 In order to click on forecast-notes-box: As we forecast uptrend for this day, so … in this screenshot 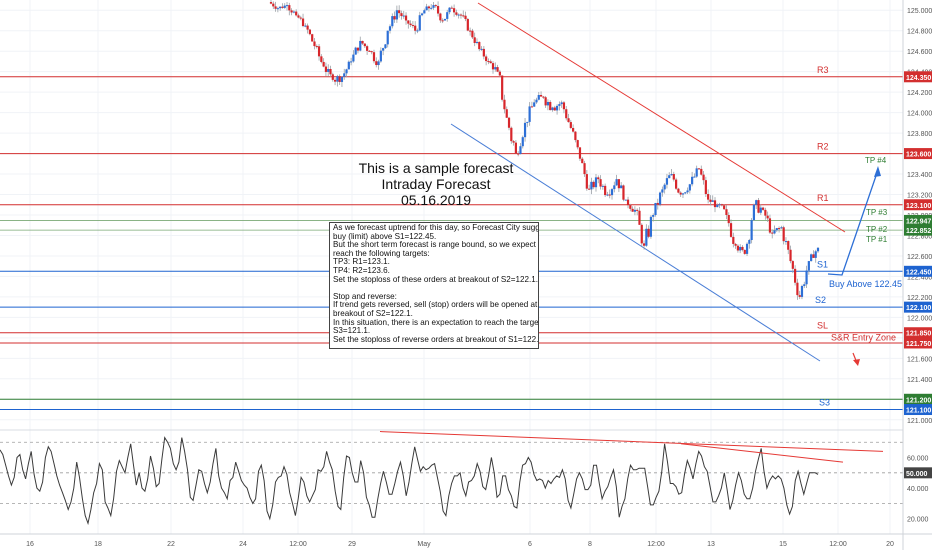, I will do `click(434, 285)`.